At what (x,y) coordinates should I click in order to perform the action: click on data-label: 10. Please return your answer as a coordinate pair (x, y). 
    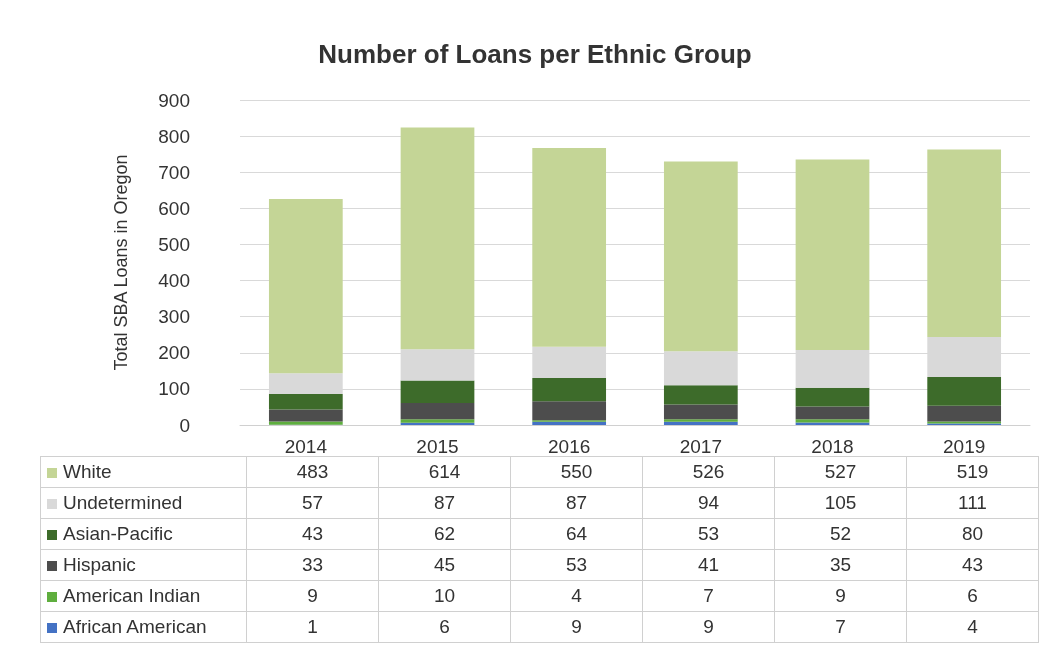
    Looking at the image, I should click on (444, 596).